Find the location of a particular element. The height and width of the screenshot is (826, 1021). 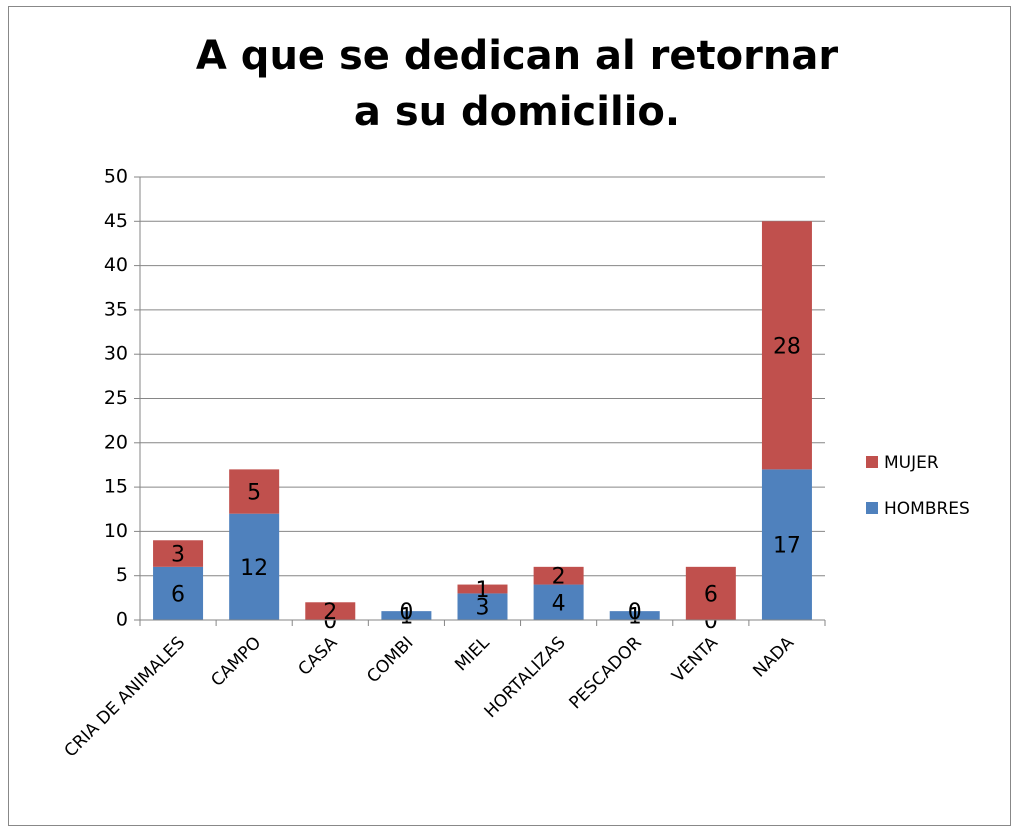

y-tick-label: 30 is located at coordinates (116, 354).